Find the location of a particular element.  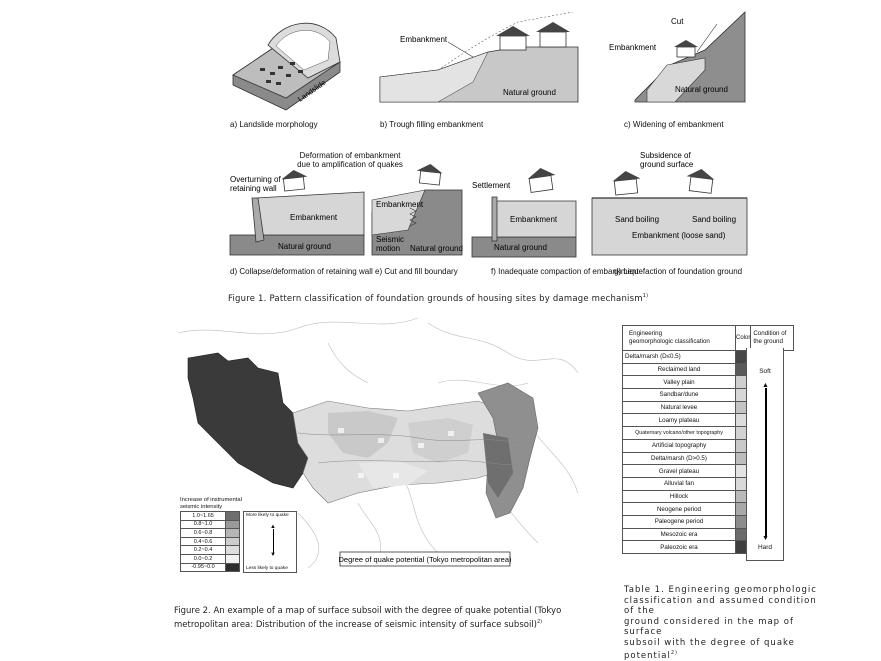

natural-ground-label-f: Natural ground is located at coordinates (520, 247).